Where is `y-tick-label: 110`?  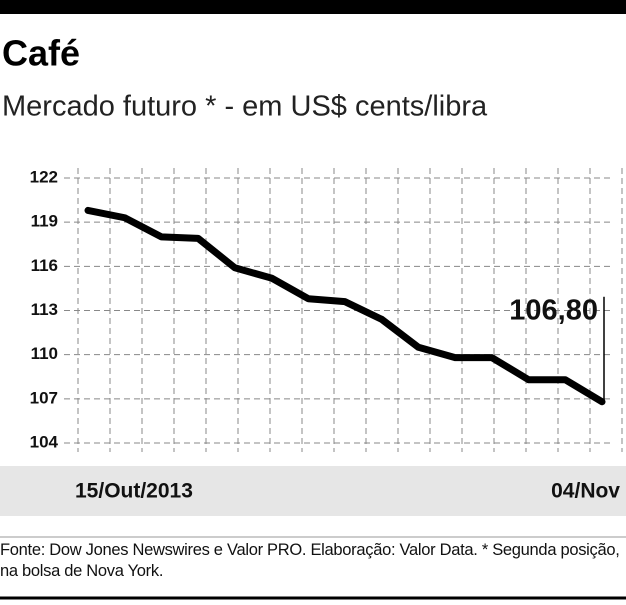
y-tick-label: 110 is located at coordinates (44, 353).